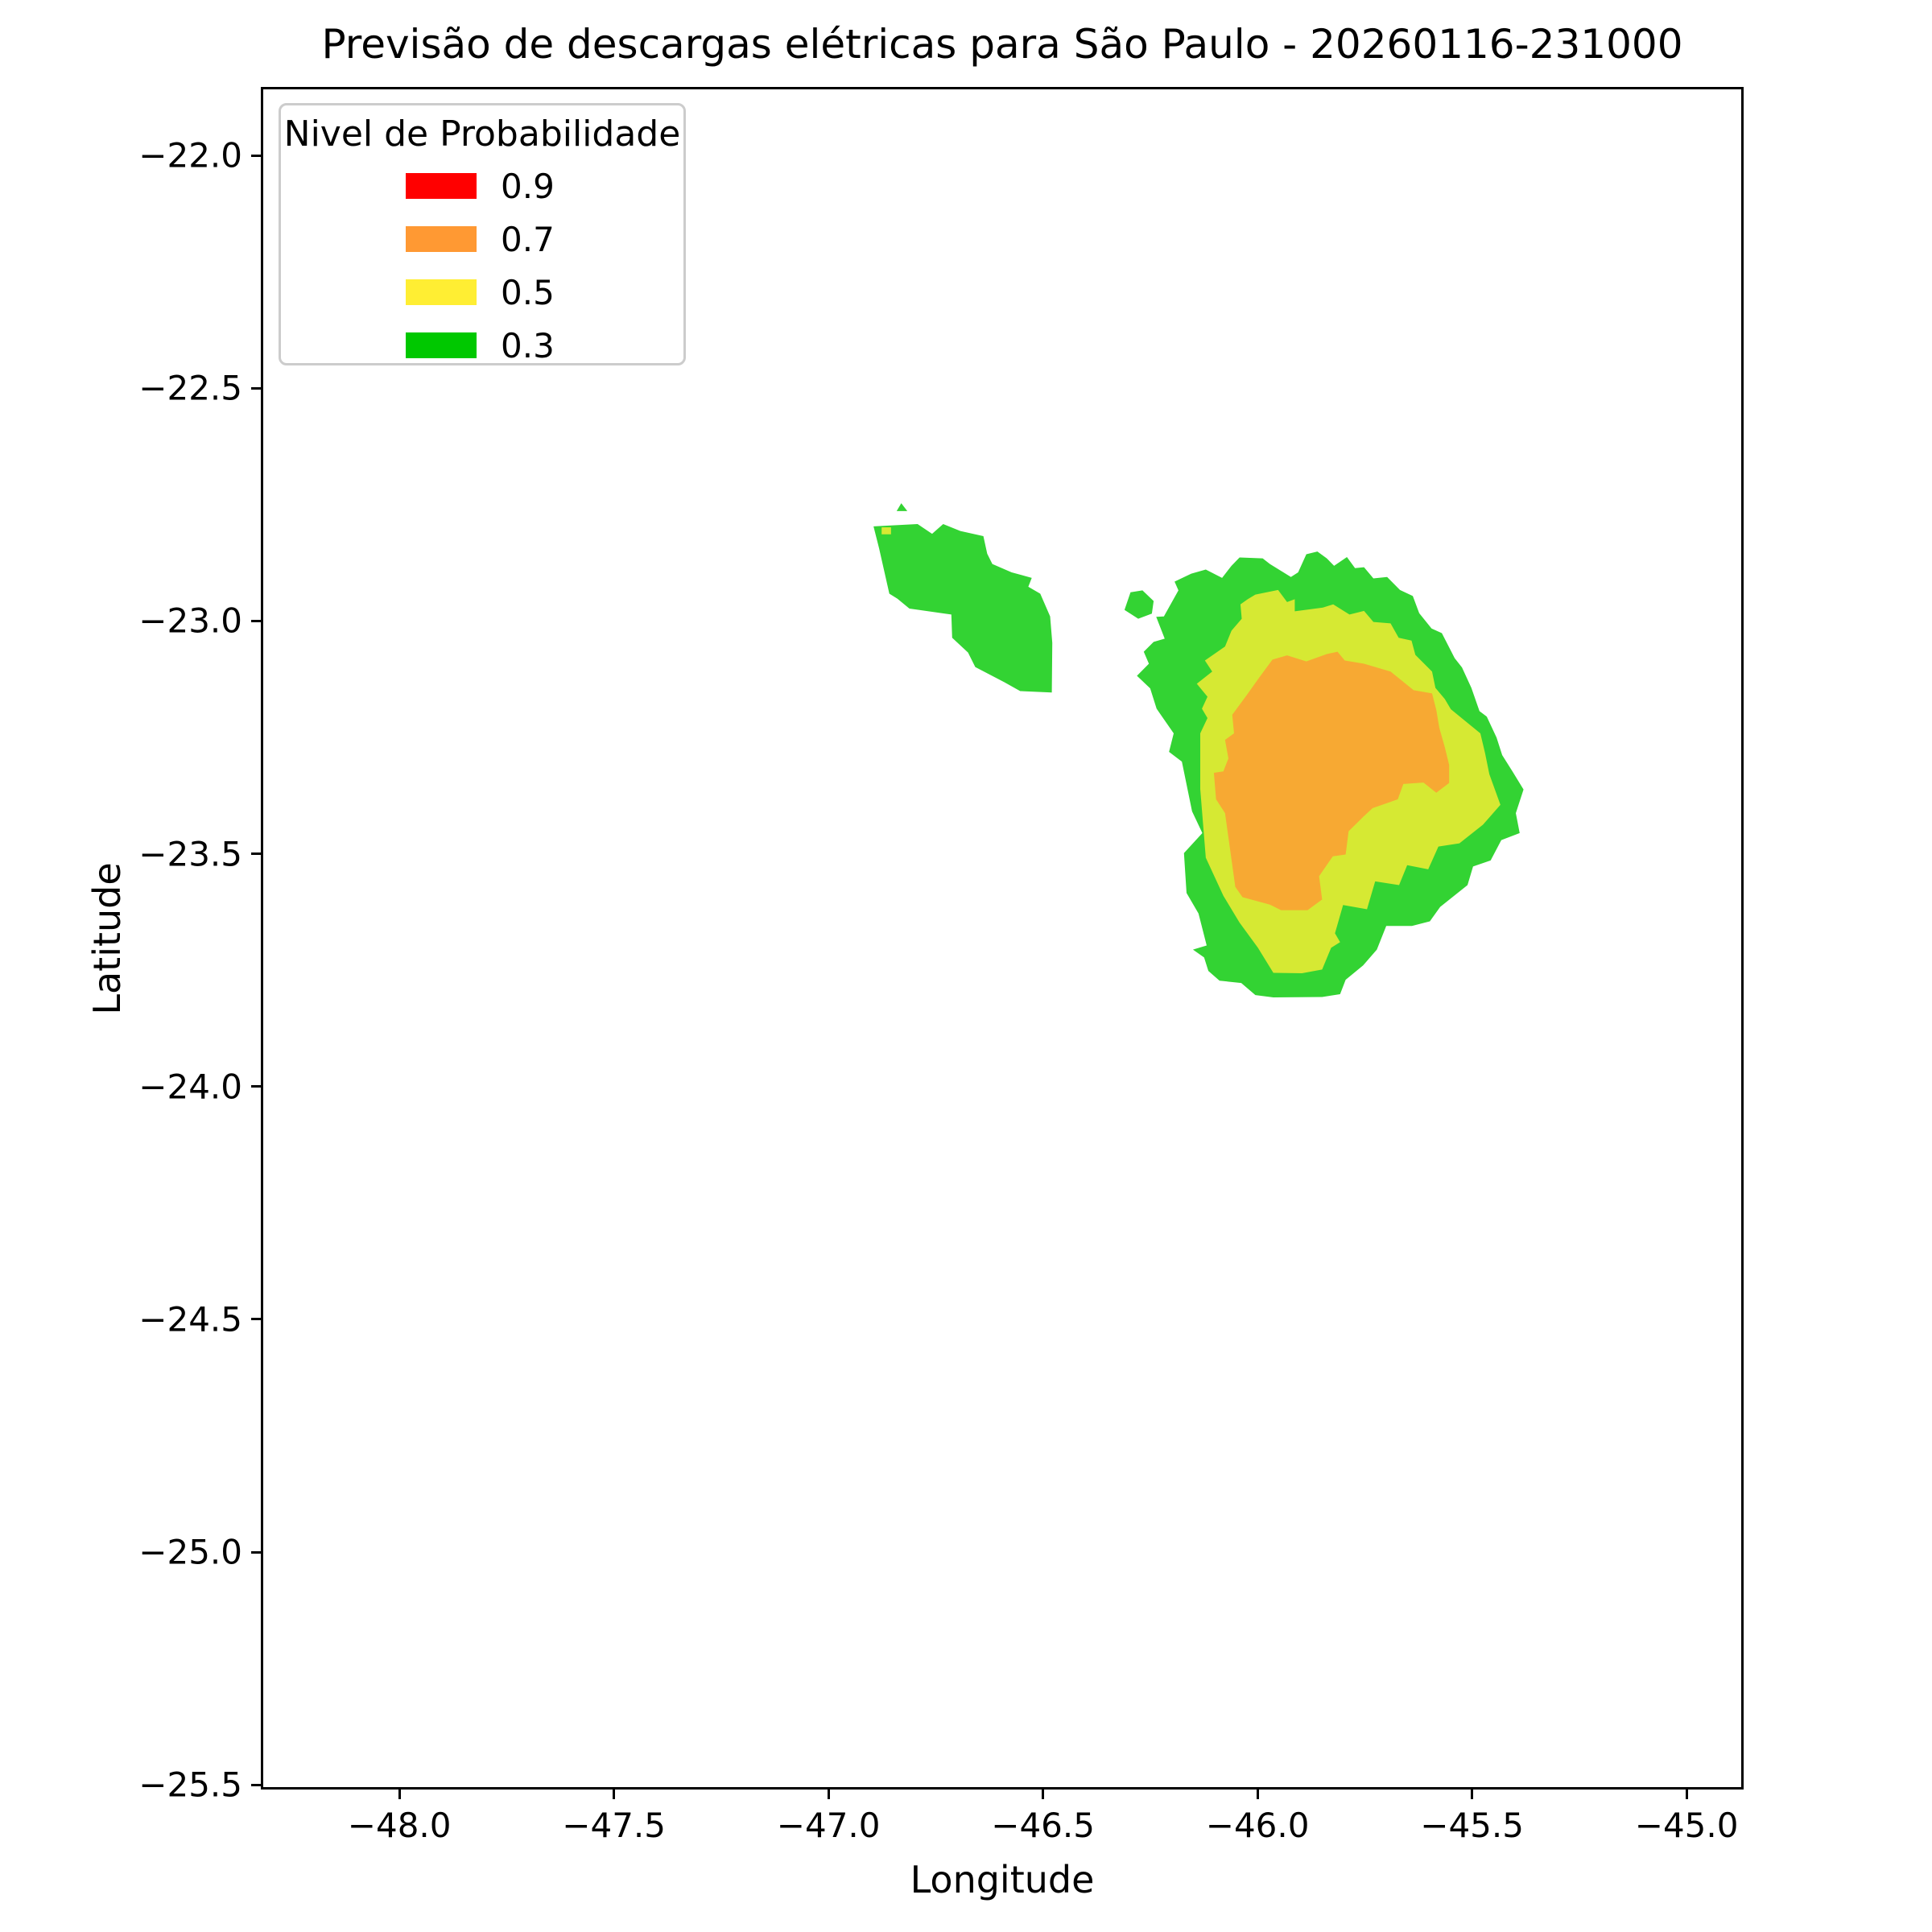  I want to click on x-tick-label: −46.5, so click(1043, 1825).